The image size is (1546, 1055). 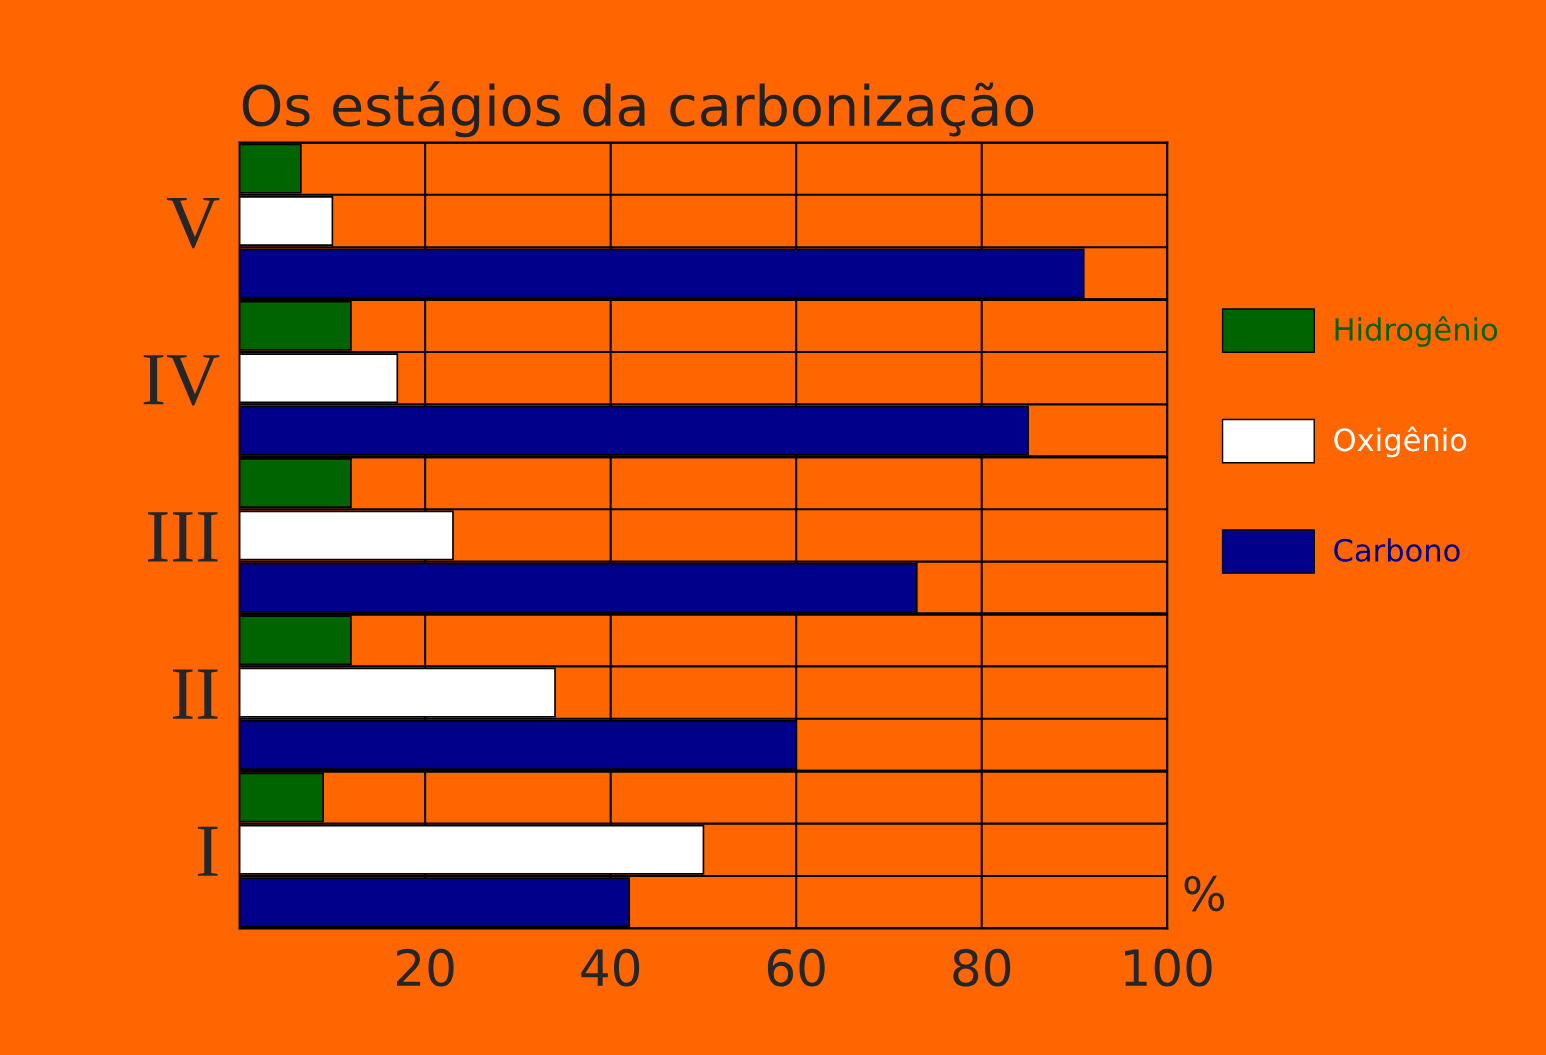 What do you see at coordinates (982, 967) in the screenshot?
I see `x-tick-label: 80` at bounding box center [982, 967].